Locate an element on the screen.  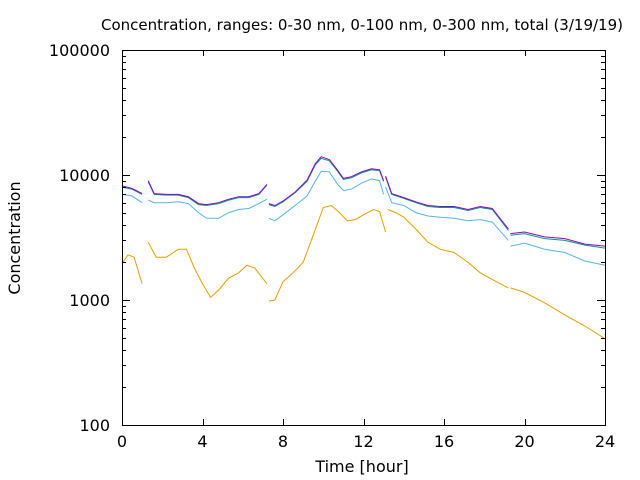
x-tick-label: 16 is located at coordinates (444, 441).